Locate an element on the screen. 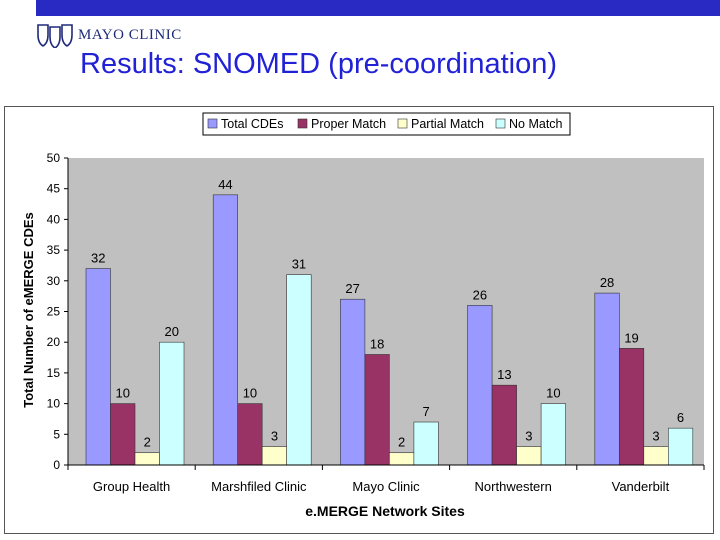 This screenshot has width=720, height=540. data-label: 44 is located at coordinates (225, 184).